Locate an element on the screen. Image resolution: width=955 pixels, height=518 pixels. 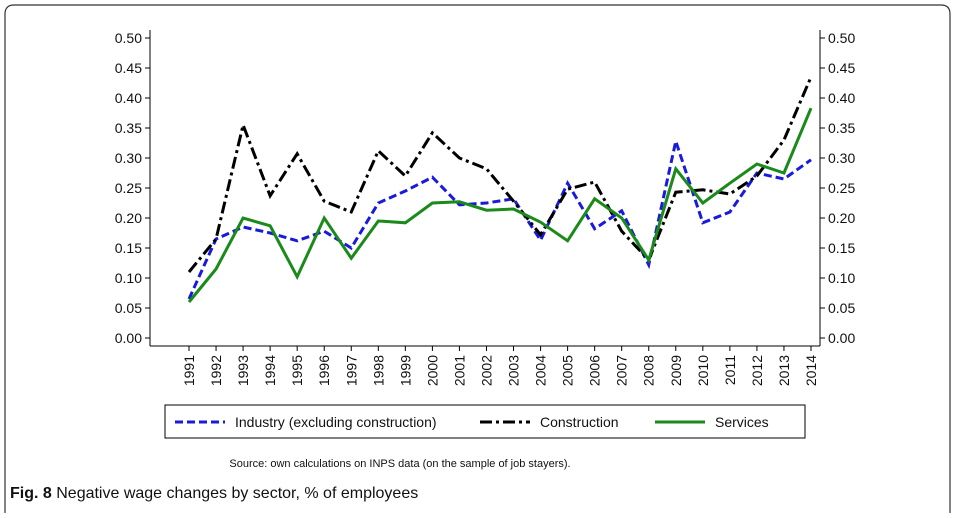
y-tick-label: 0.15 is located at coordinates (128, 248).